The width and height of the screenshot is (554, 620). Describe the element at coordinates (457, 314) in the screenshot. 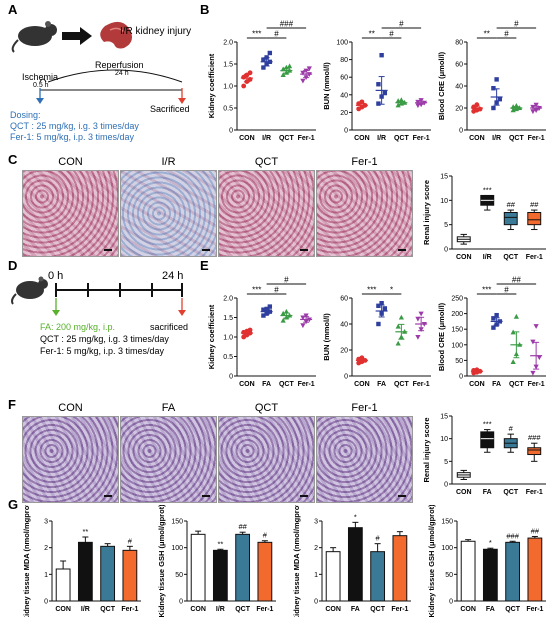

I see `y-tick-label: 200` at that location.